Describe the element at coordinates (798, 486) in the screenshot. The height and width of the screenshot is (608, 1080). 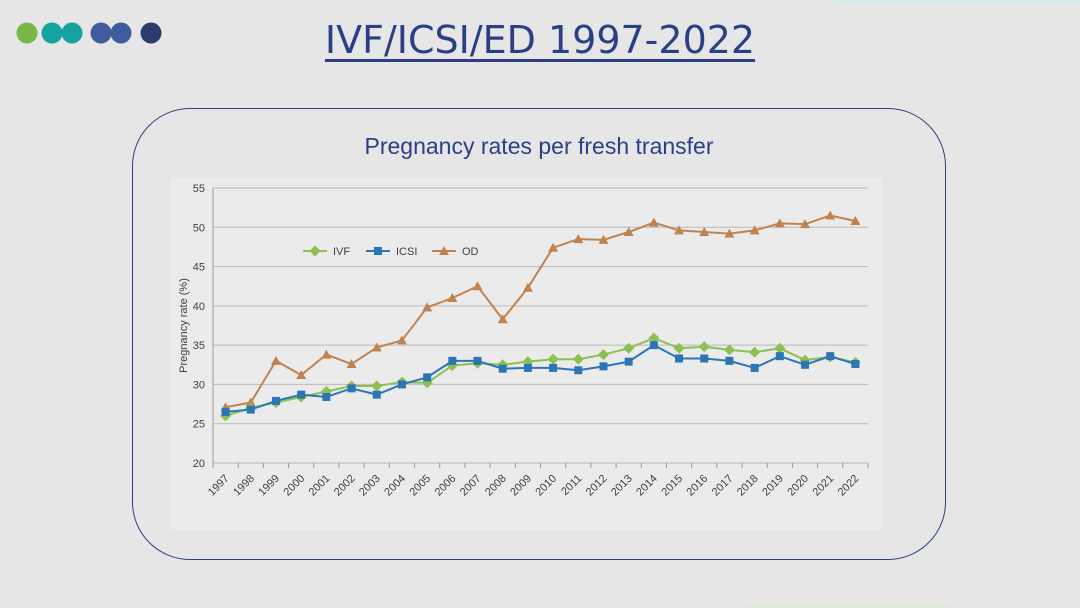
I see `x-tick-label: 2020` at that location.